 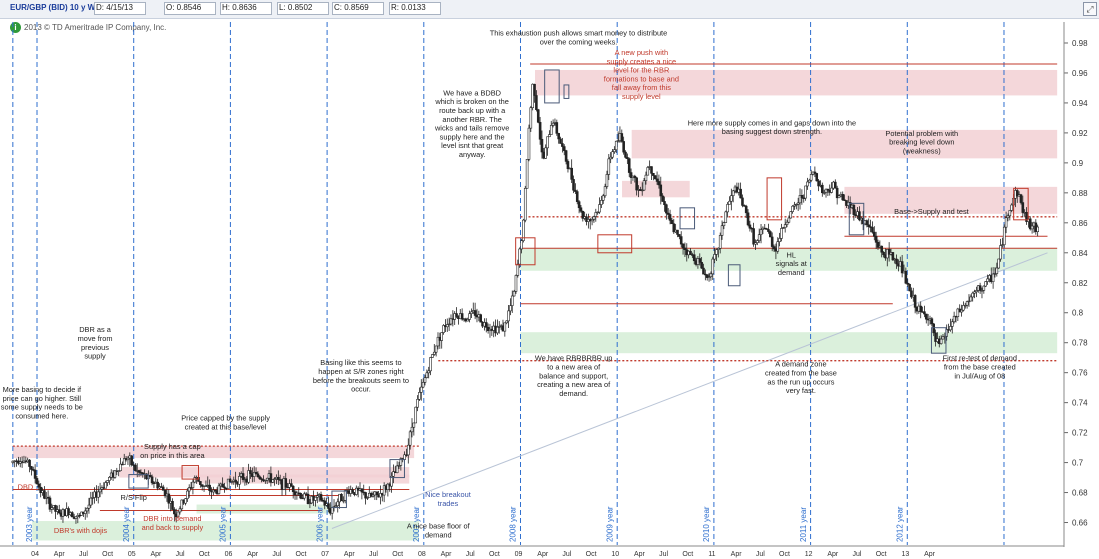 I want to click on x-tick-label: Apr, so click(x=156, y=554).